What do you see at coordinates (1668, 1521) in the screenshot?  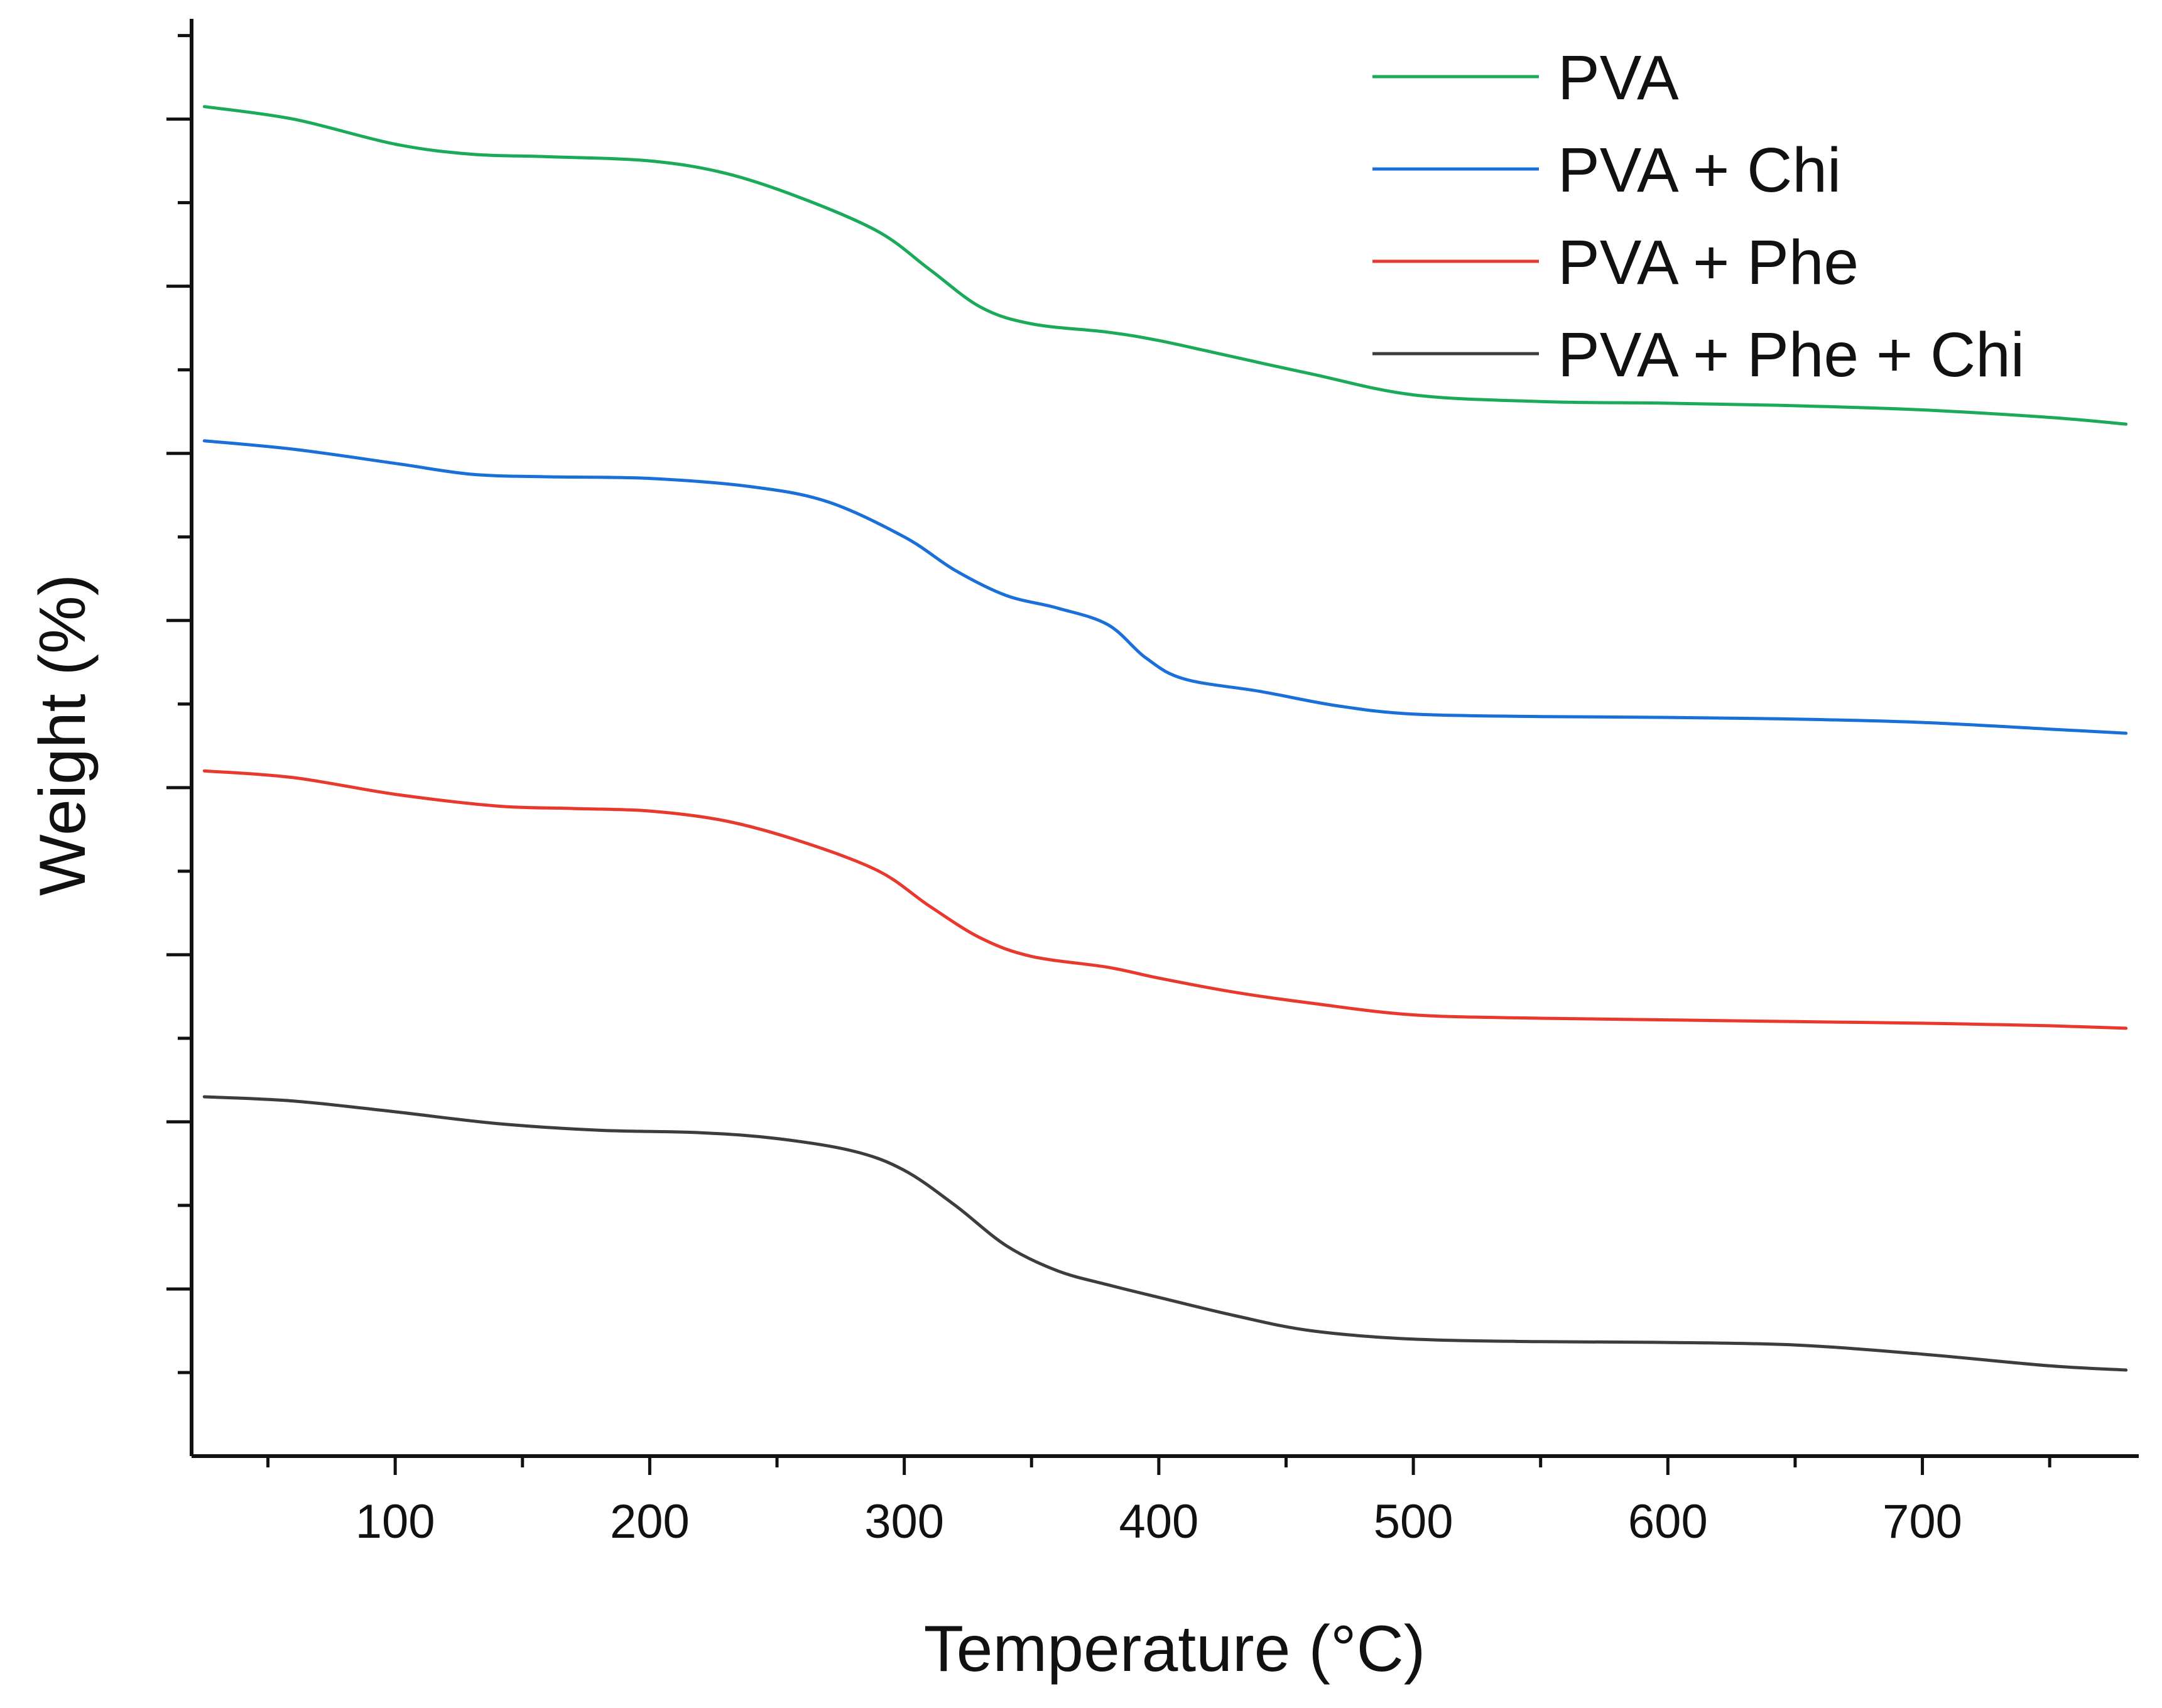 I see `x-tick-label: 600` at bounding box center [1668, 1521].